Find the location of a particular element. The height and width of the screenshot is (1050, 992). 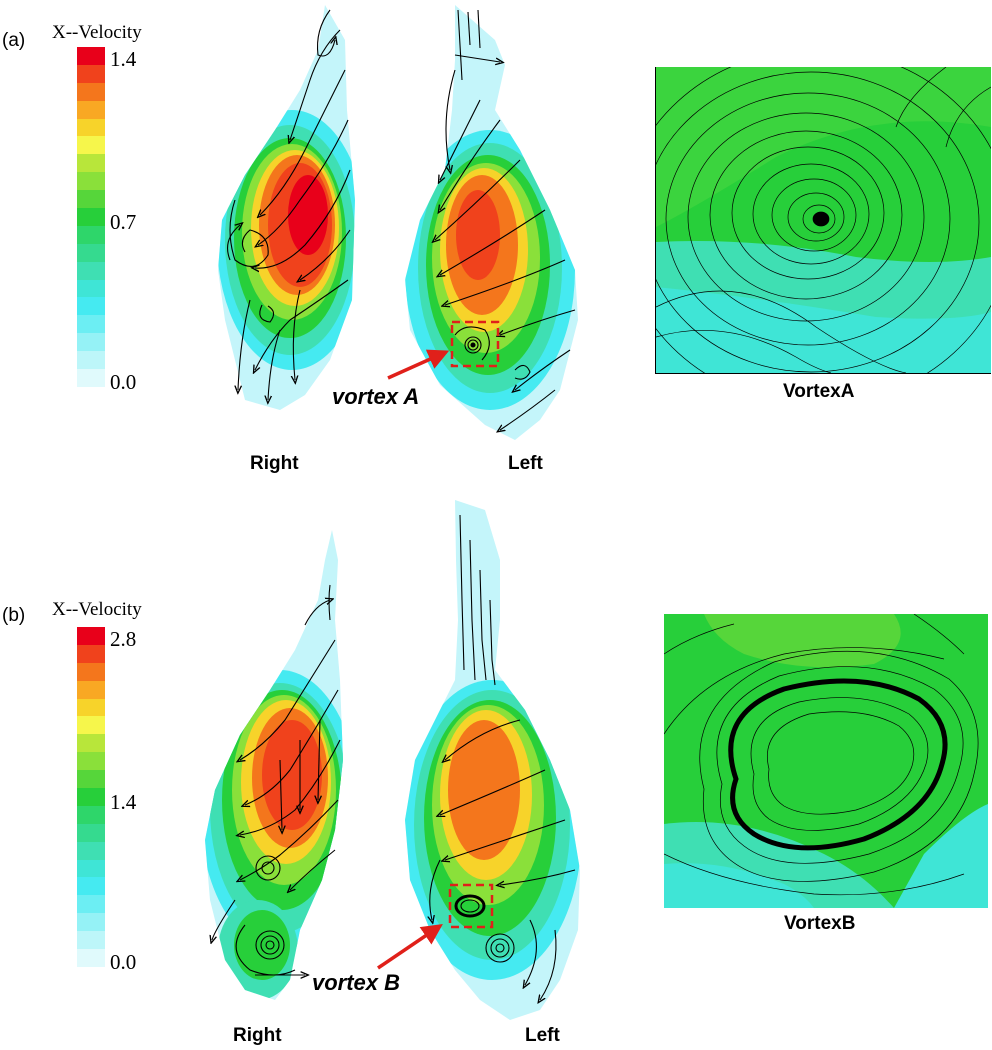

colorbar-a-max: 1.4 is located at coordinates (123, 59).